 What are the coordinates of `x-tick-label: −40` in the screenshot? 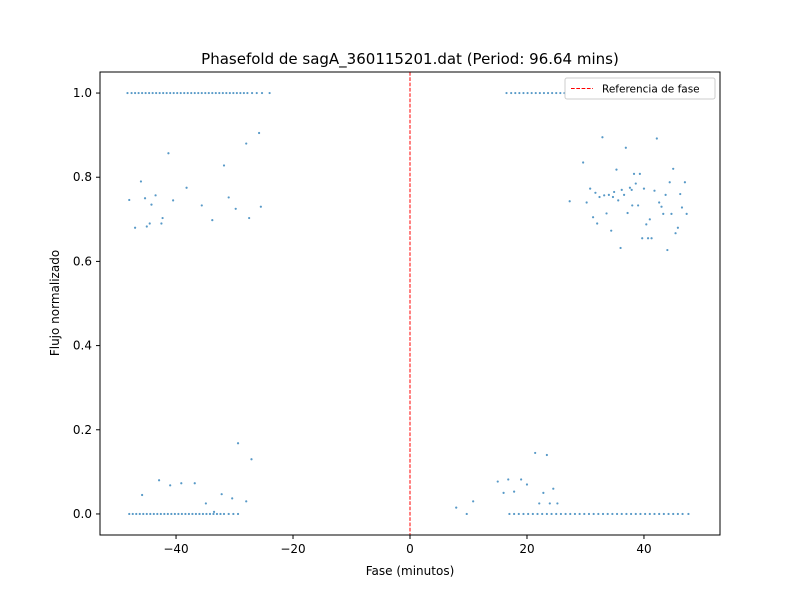 It's located at (175, 549).